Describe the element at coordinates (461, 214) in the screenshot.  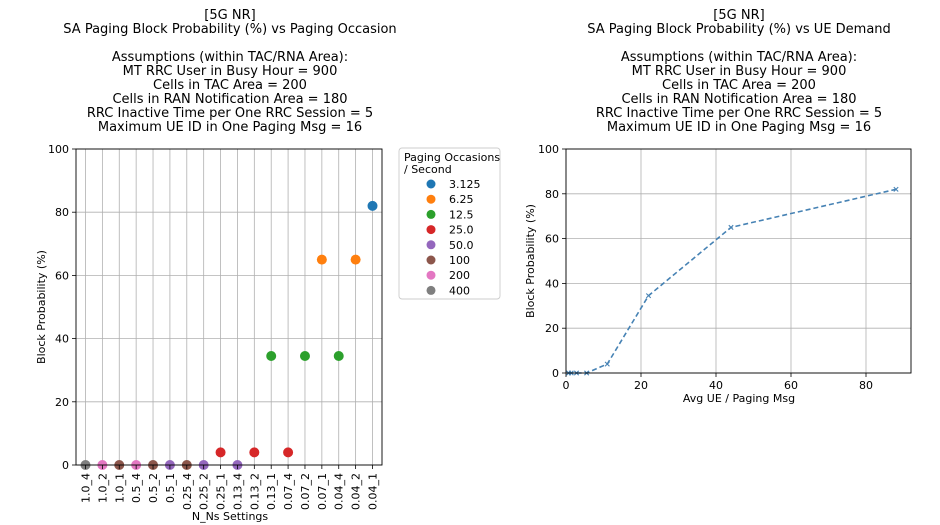
I see `legend-label: 12.5` at that location.